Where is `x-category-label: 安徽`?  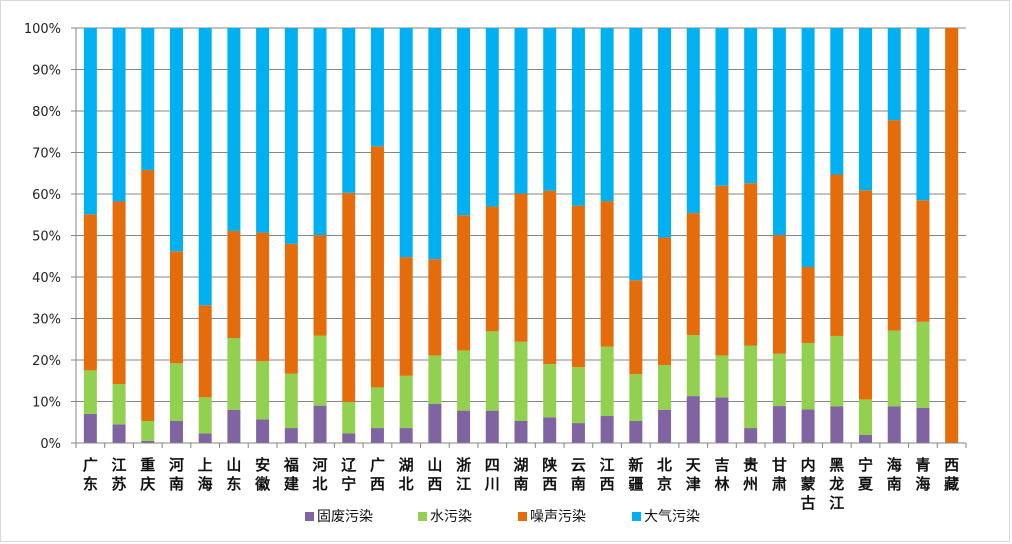 x-category-label: 安徽 is located at coordinates (262, 474).